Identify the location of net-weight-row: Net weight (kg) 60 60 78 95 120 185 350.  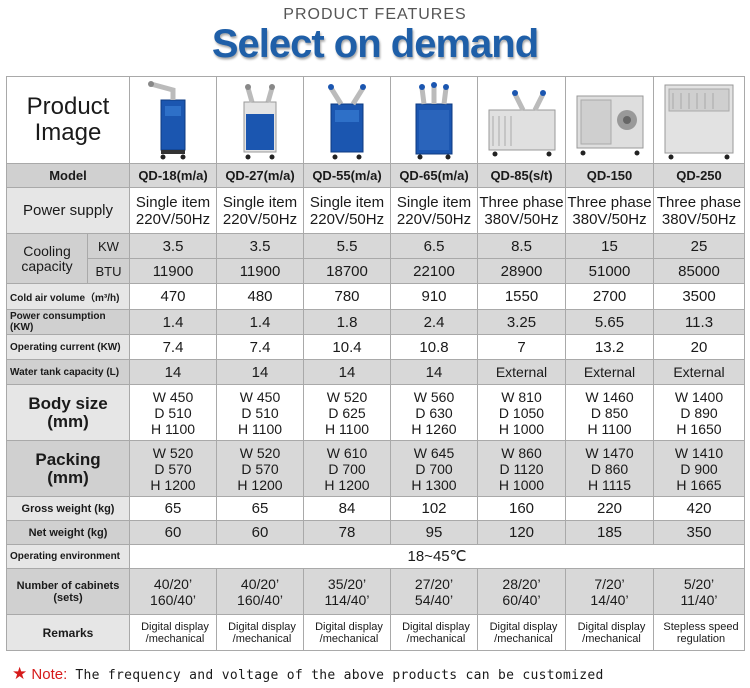
(375, 532).